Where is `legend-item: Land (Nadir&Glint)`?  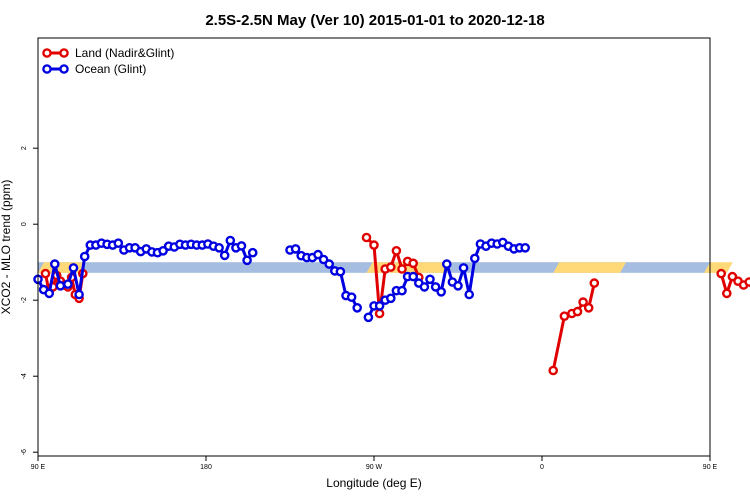
legend-item: Land (Nadir&Glint) is located at coordinates (108, 53).